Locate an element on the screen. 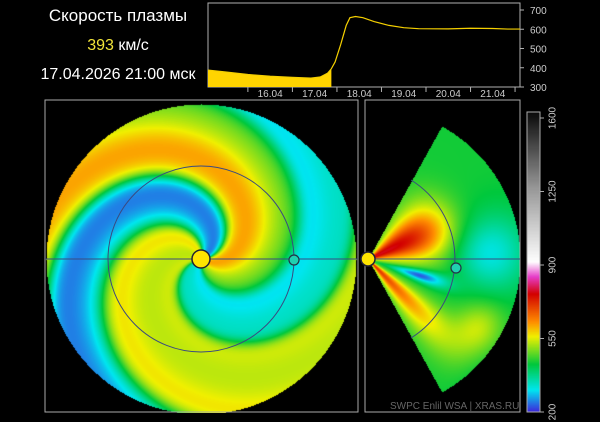 The height and width of the screenshot is (422, 600). speed-value: 393 is located at coordinates (100, 45).